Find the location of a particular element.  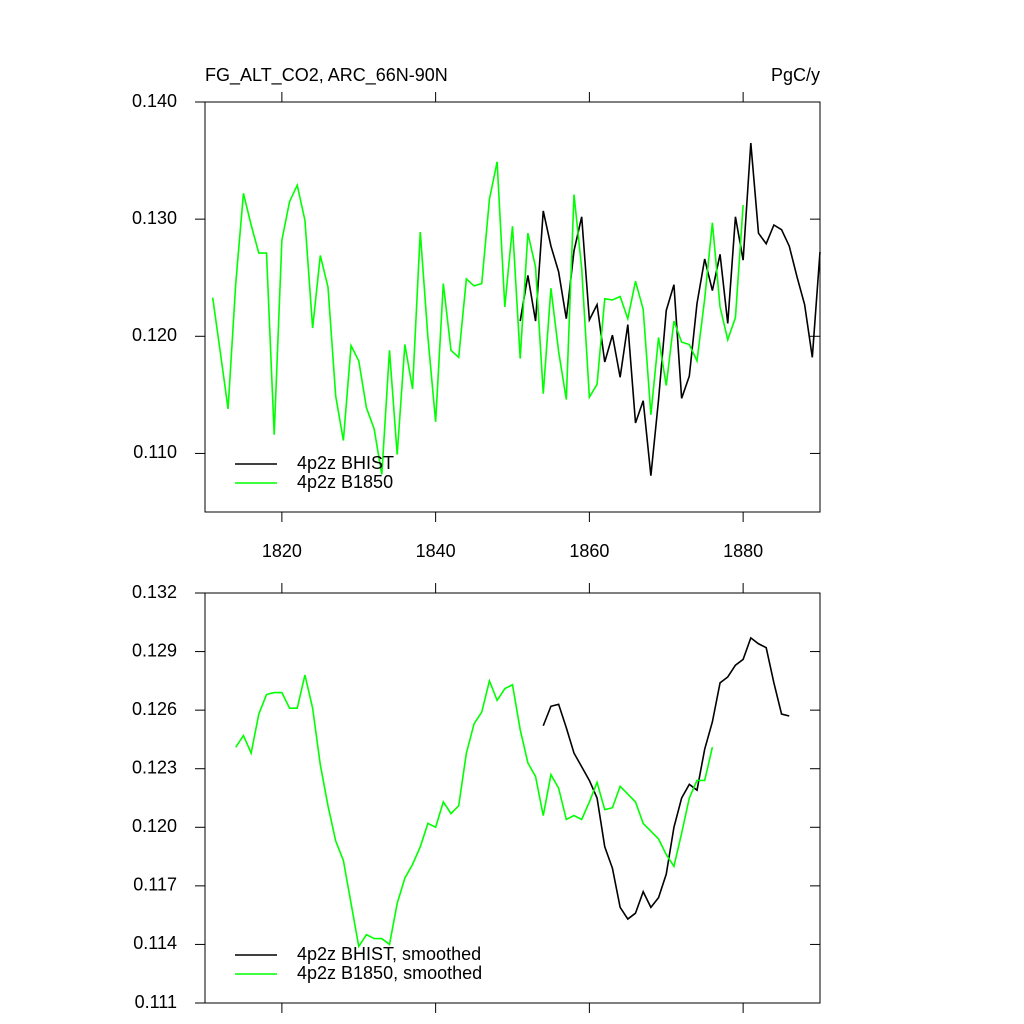

y-tick-label: 0.140 is located at coordinates (154, 101).